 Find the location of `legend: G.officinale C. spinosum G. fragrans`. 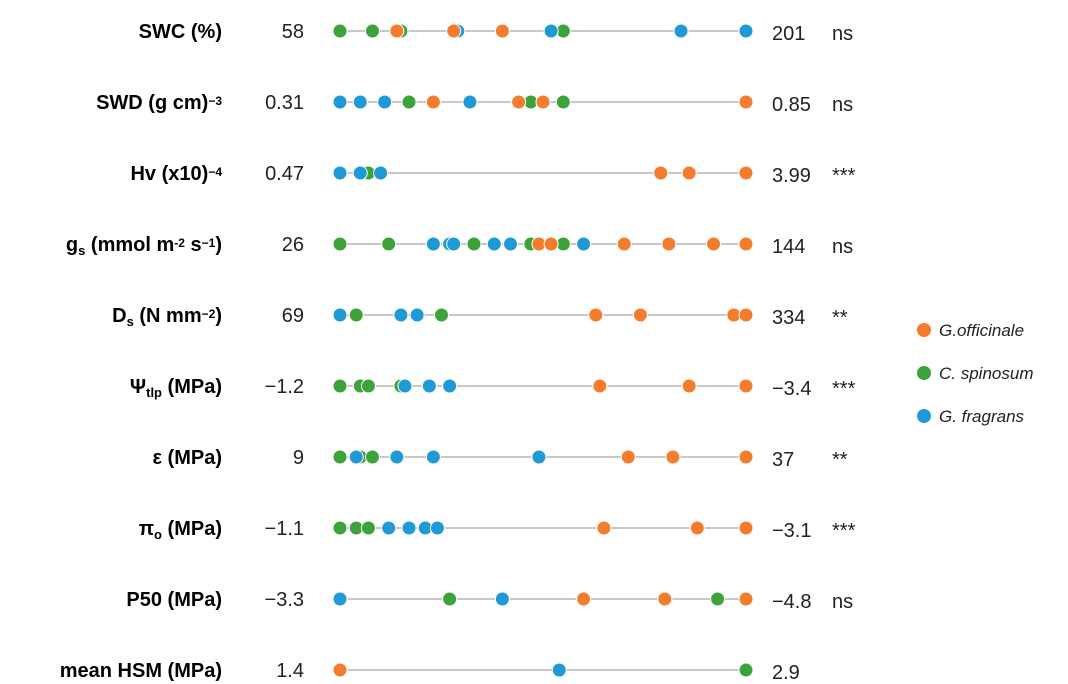

legend: G.officinale C. spinosum G. fragrans is located at coordinates (975, 373).